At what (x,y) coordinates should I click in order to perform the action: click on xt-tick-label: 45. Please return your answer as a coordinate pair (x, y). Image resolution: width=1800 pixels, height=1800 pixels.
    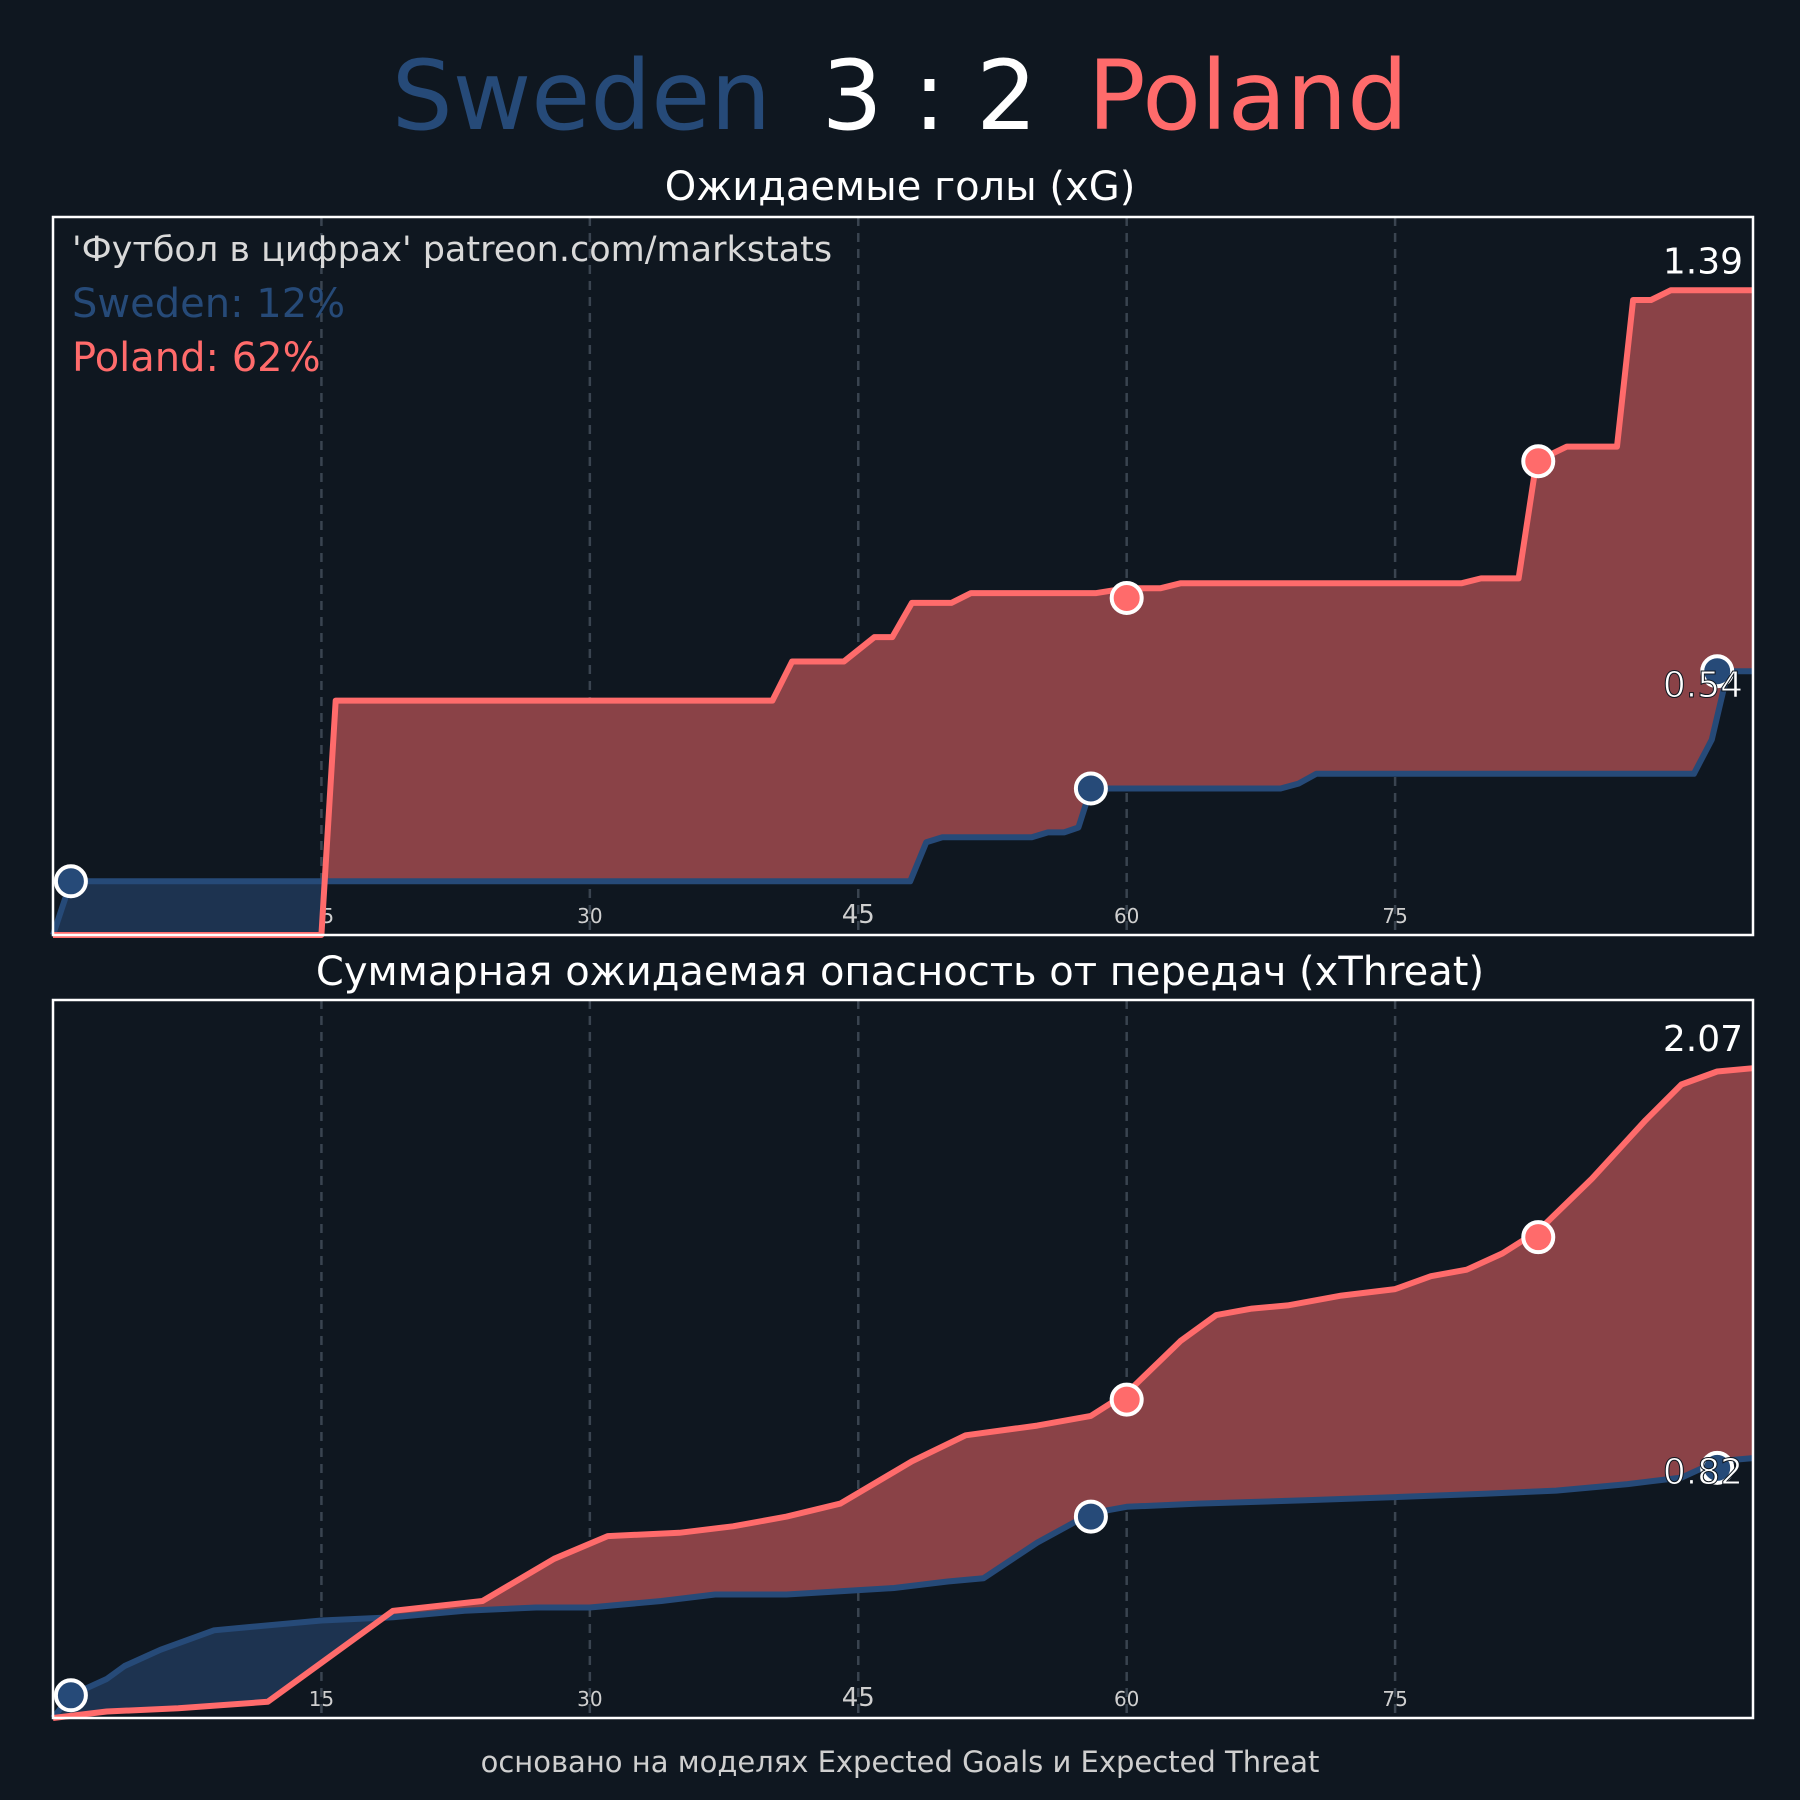
    Looking at the image, I should click on (858, 1698).